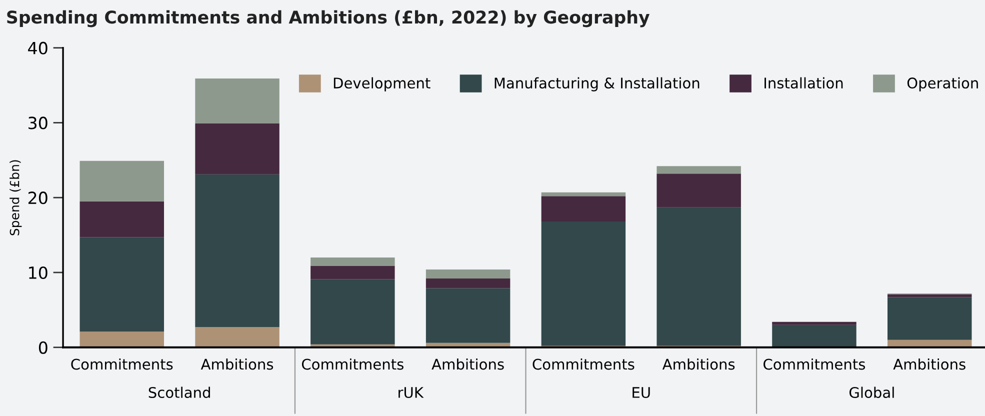 The image size is (985, 416). Describe the element at coordinates (38, 198) in the screenshot. I see `y-tick-label: 20` at that location.